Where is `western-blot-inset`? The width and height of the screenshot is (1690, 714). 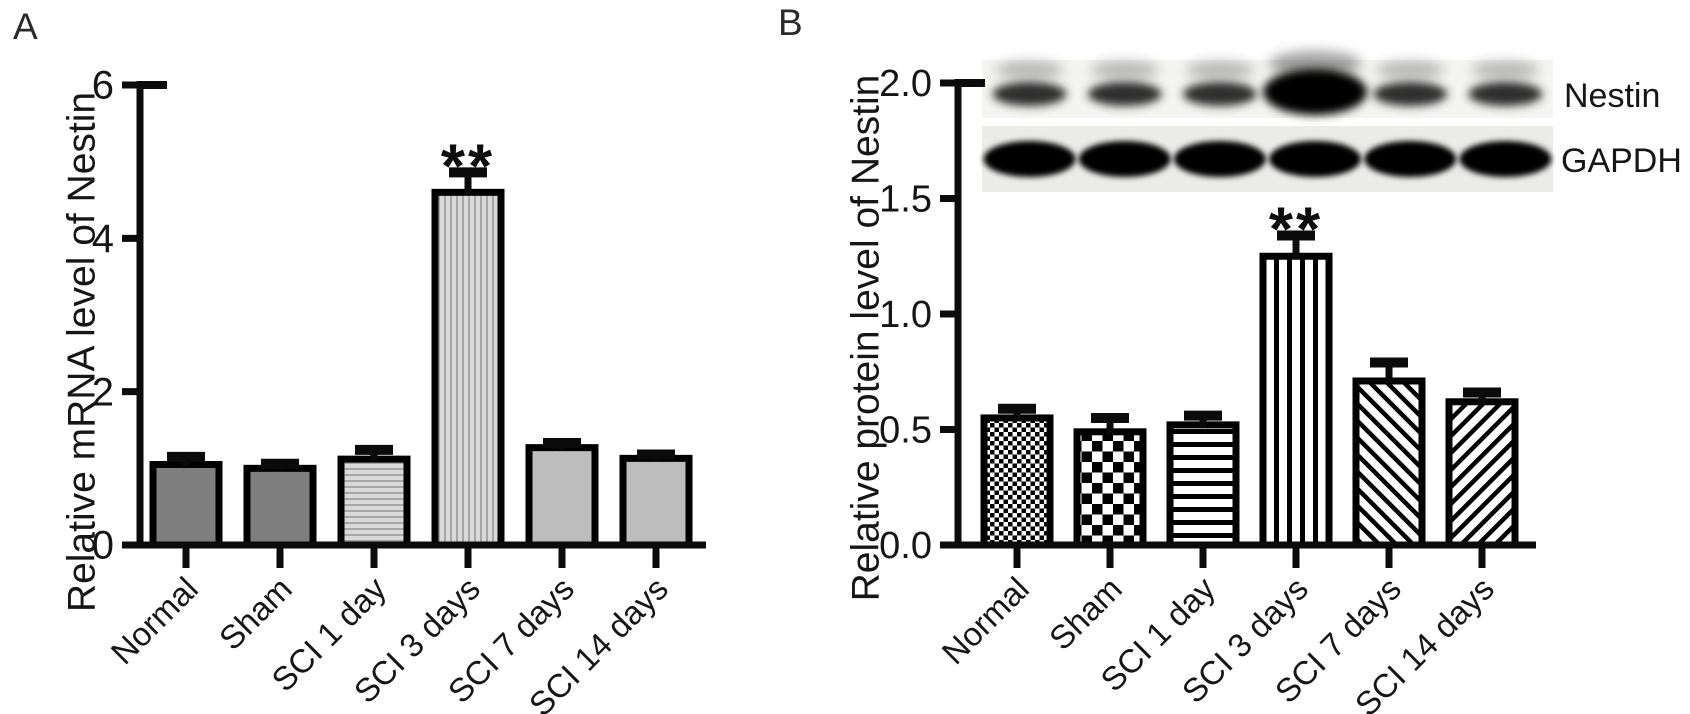
western-blot-inset is located at coordinates (1267, 121).